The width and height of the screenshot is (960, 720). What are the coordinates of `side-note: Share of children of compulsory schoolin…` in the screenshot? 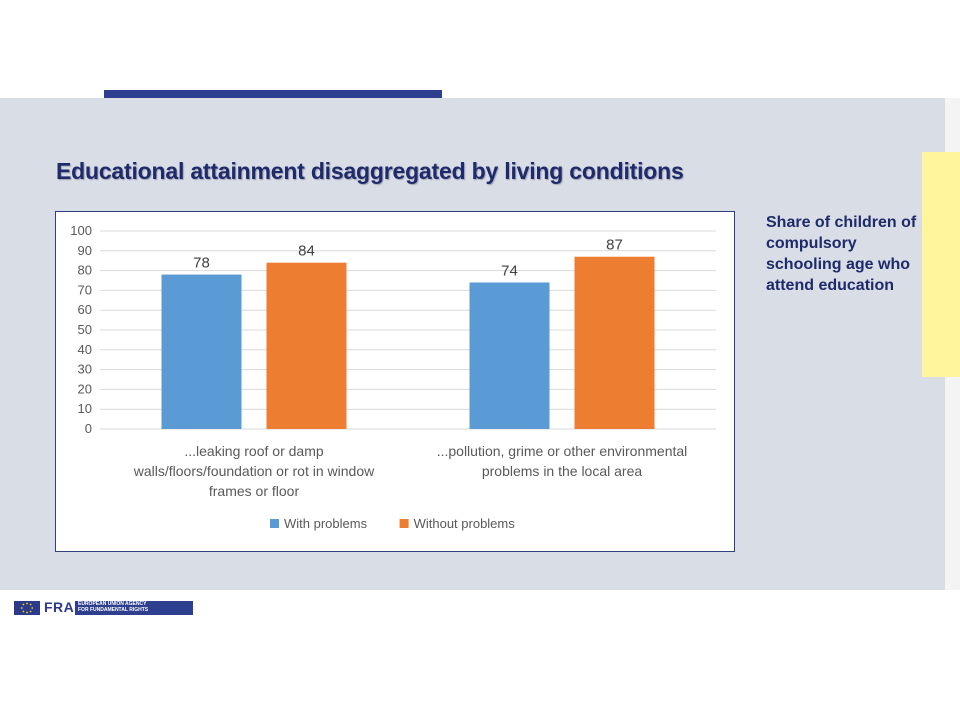 It's located at (841, 254).